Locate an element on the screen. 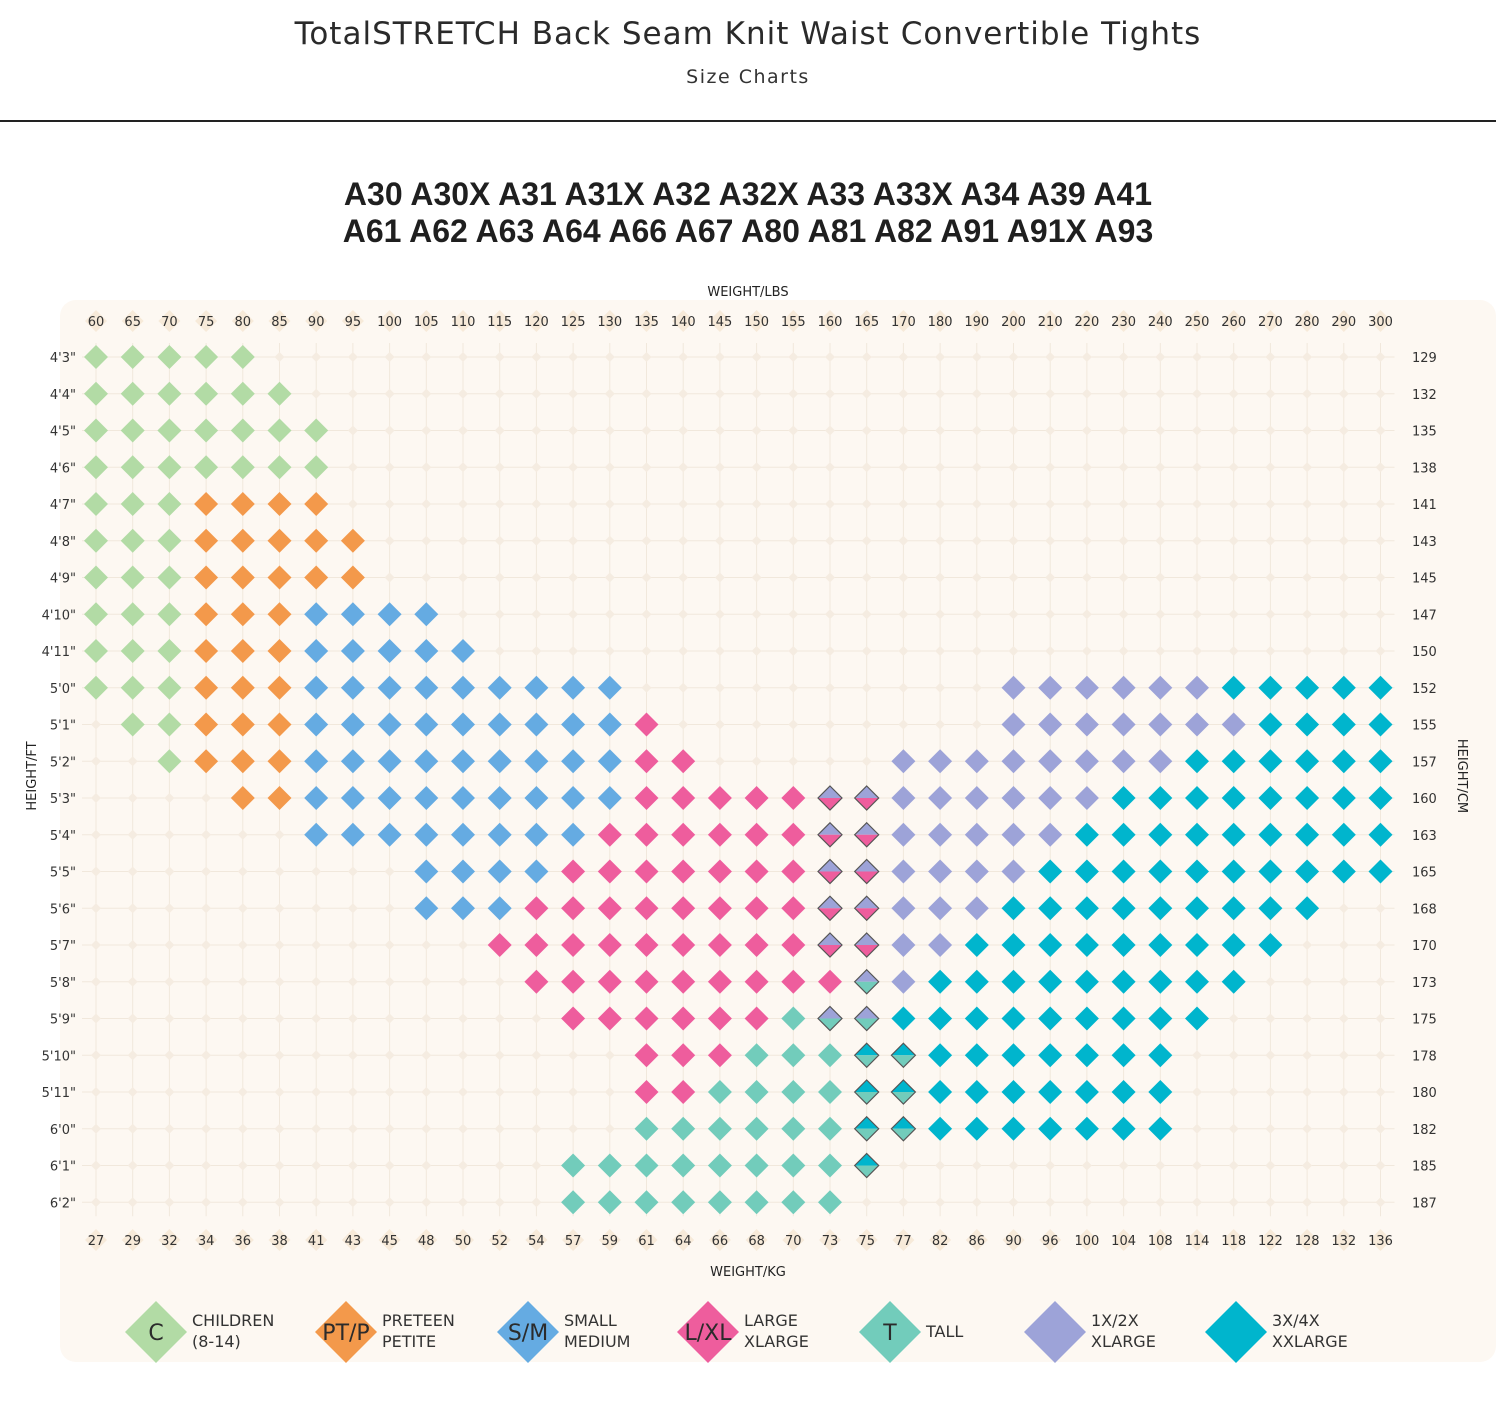 The height and width of the screenshot is (1408, 1496). cm-tick-label: 138 is located at coordinates (1424, 468).